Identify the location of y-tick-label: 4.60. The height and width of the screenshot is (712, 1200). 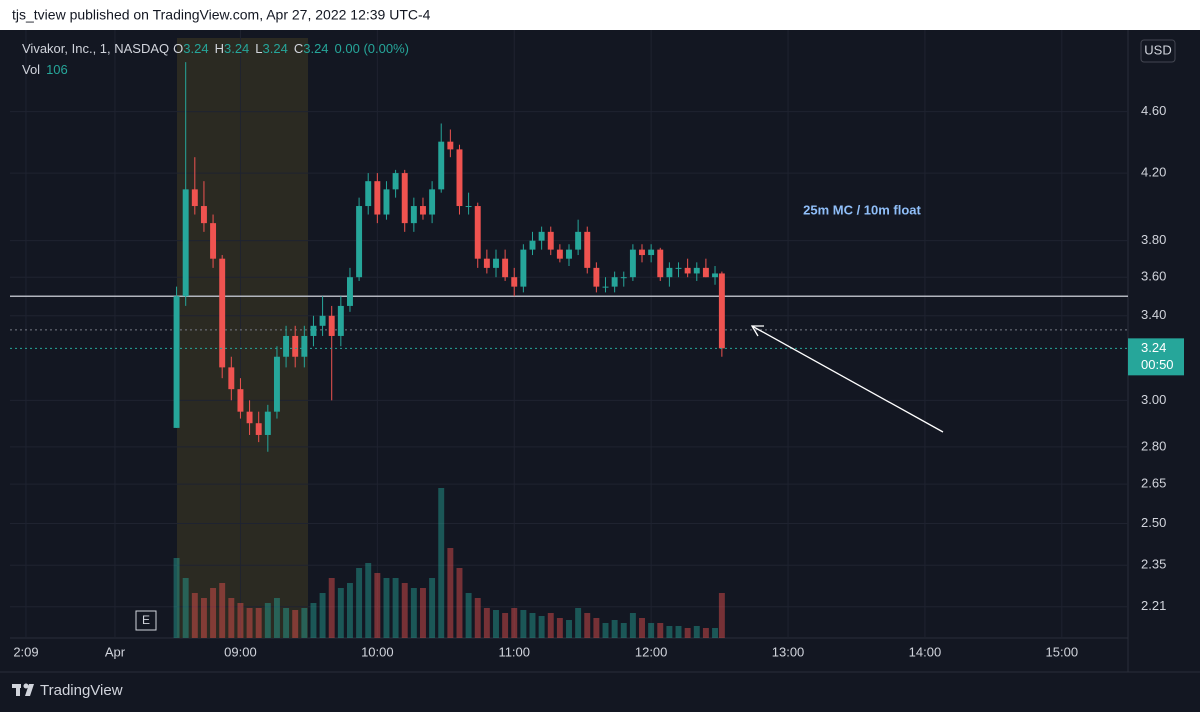
(1153, 110).